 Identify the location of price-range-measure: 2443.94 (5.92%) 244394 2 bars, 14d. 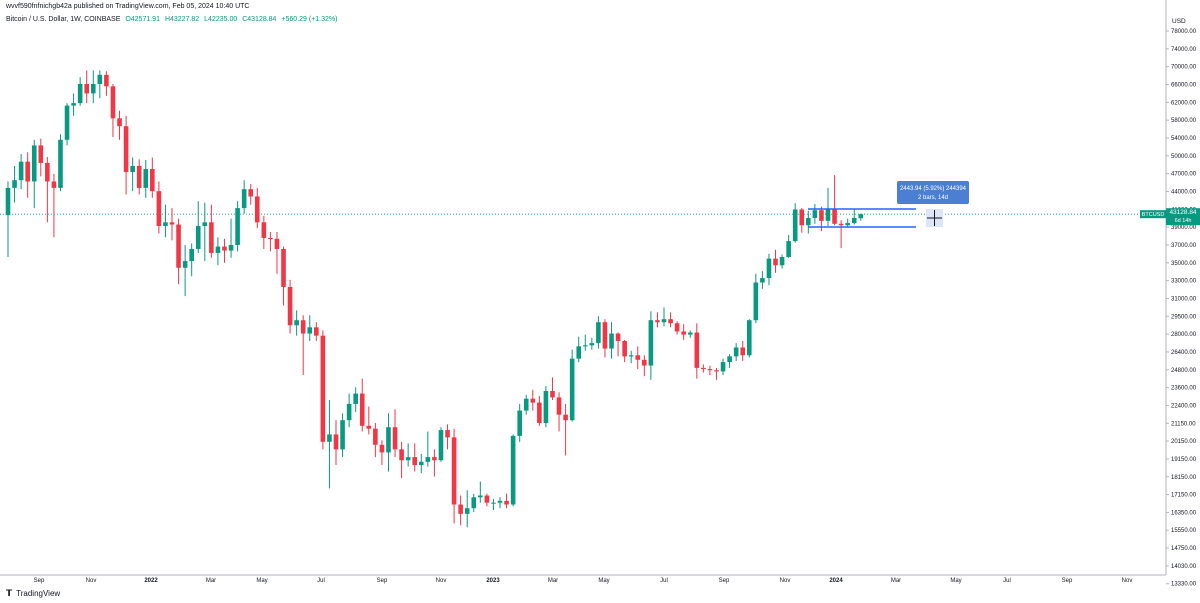
(888, 204).